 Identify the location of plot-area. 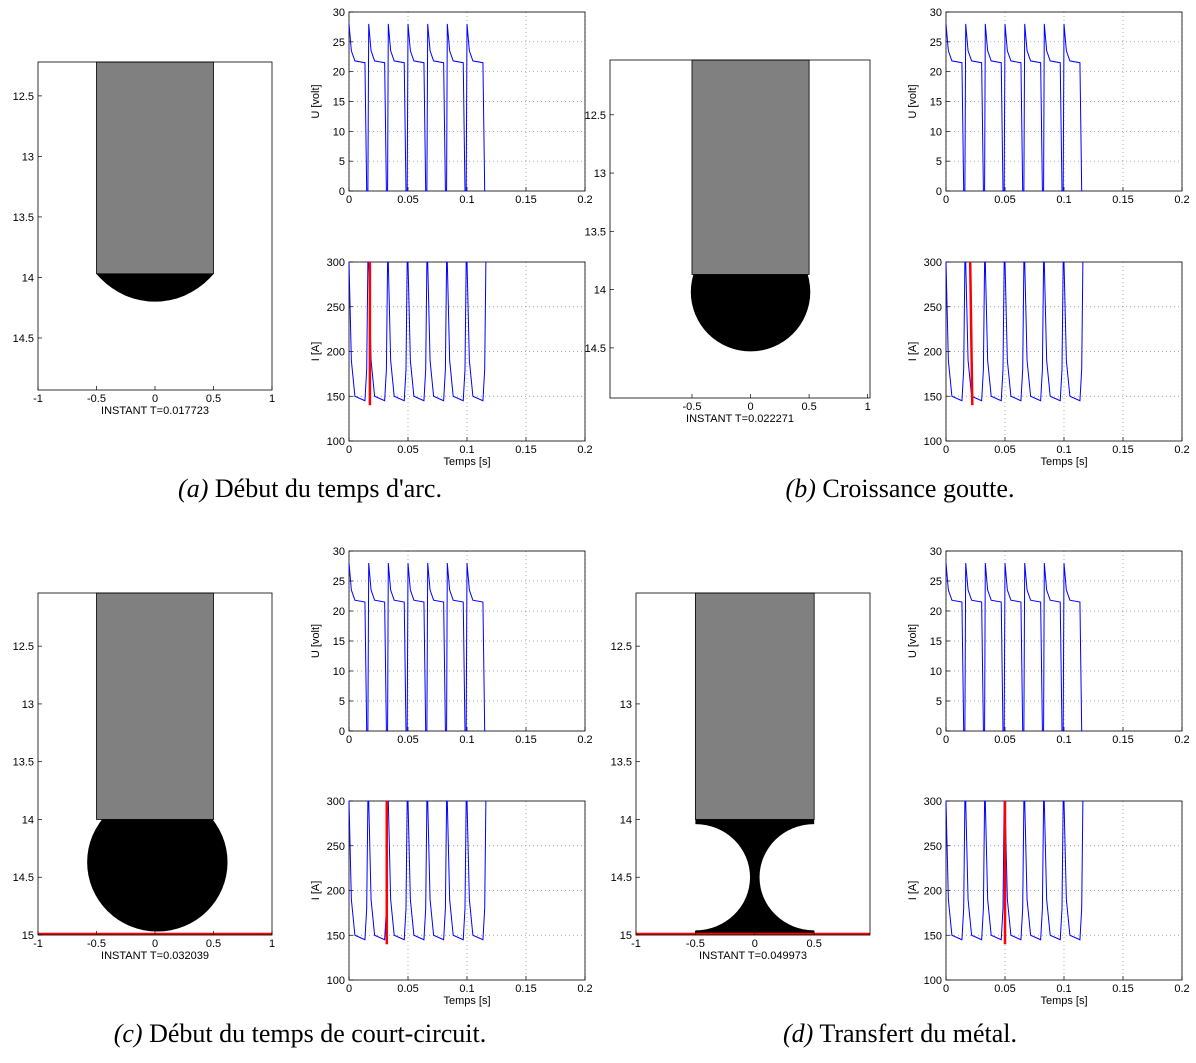
(754, 877).